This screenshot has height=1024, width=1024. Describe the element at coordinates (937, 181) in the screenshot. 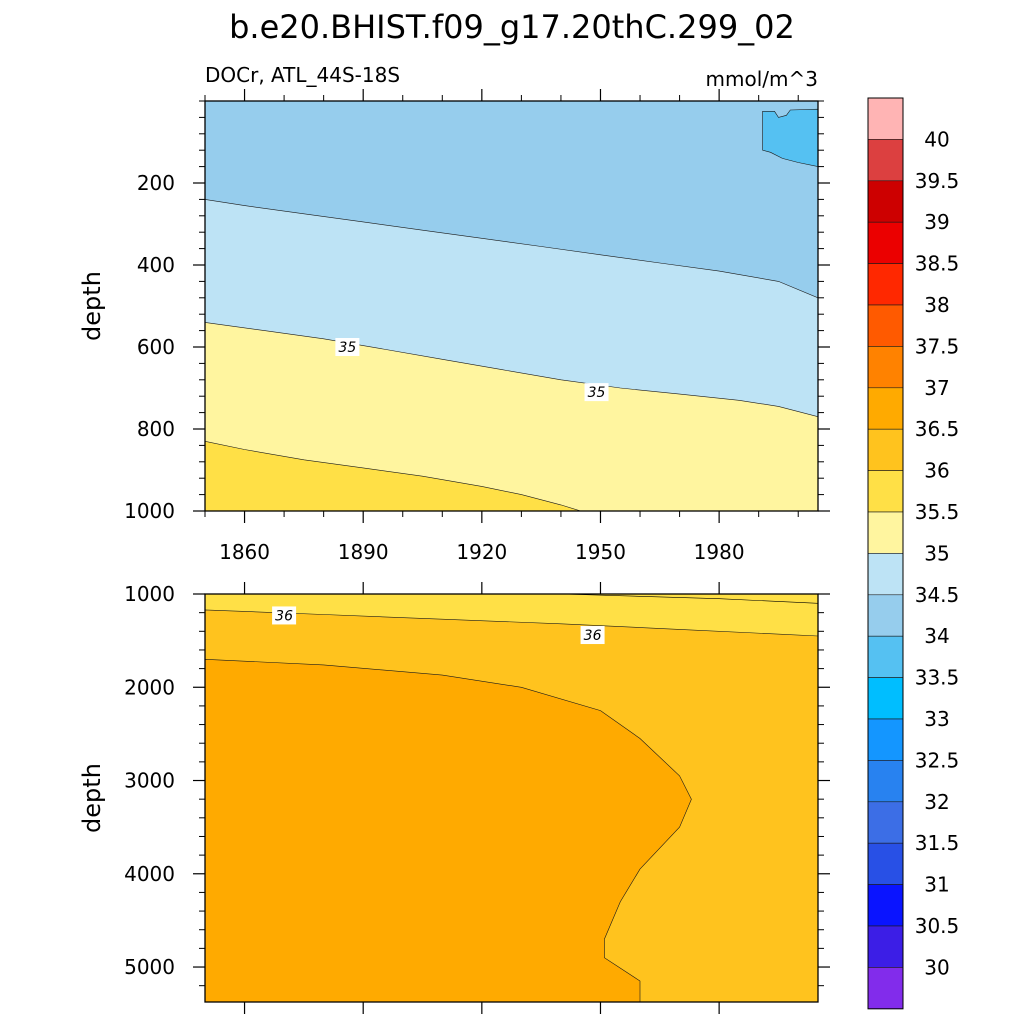

I see `colorbar-label: 39.5` at that location.